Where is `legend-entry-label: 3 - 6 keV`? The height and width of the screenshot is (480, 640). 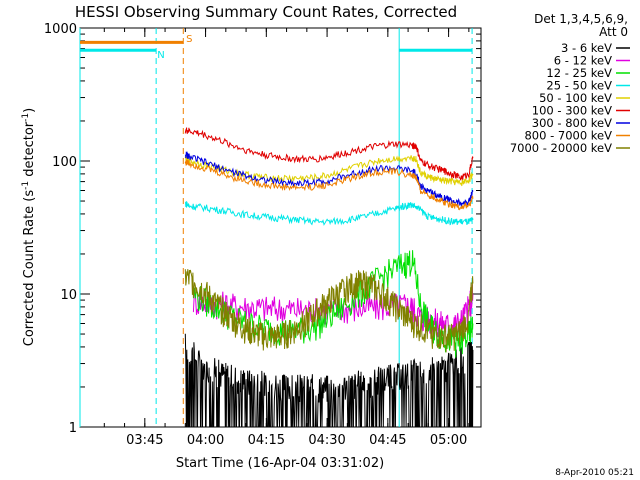
legend-entry-label: 3 - 6 keV is located at coordinates (586, 48).